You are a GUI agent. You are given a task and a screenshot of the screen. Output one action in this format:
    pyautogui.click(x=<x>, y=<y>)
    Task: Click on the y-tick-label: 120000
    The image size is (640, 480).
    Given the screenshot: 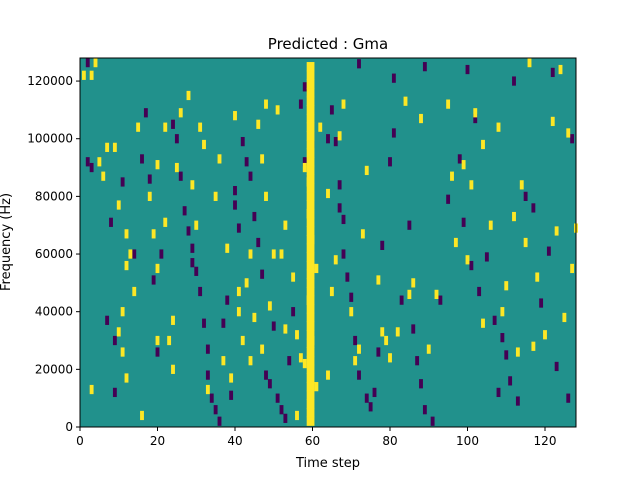 What is the action you would take?
    pyautogui.click(x=50, y=81)
    